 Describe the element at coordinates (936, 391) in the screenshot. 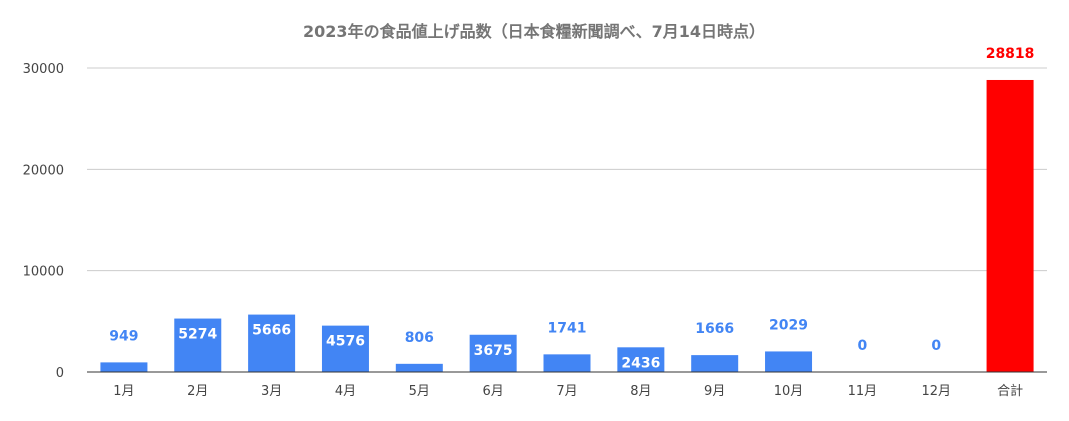

I see `x-tick-label: 12月` at that location.